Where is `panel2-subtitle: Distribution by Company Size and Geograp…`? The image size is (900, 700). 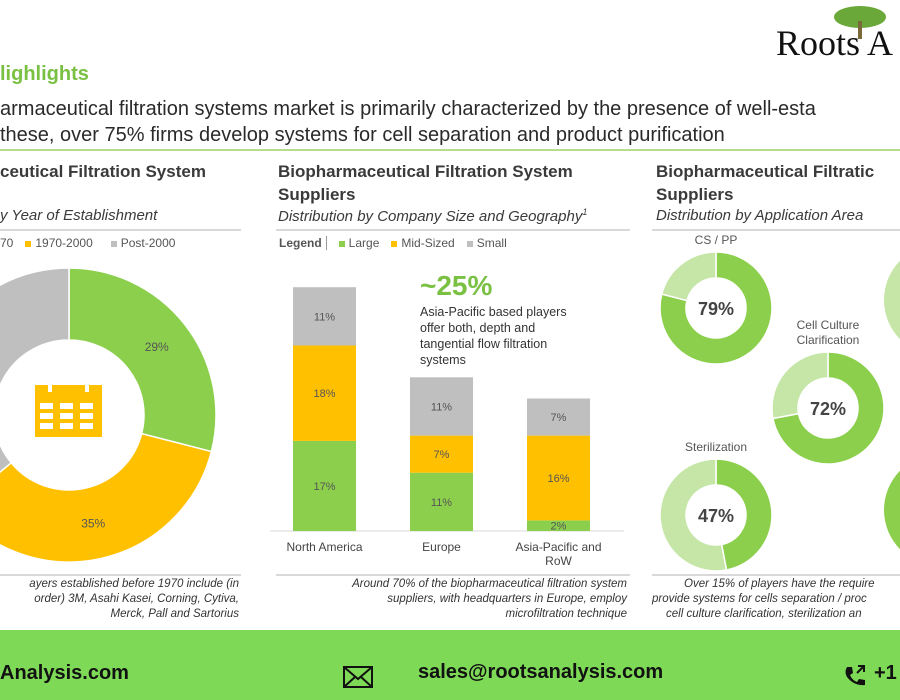 panel2-subtitle: Distribution by Company Size and Geograp… is located at coordinates (433, 216).